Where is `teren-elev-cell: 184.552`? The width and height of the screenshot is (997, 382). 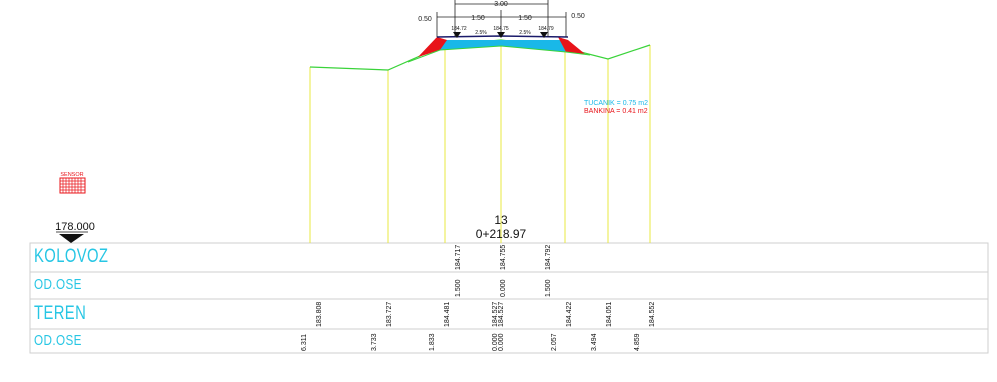
teren-elev-cell: 184.552 is located at coordinates (652, 314).